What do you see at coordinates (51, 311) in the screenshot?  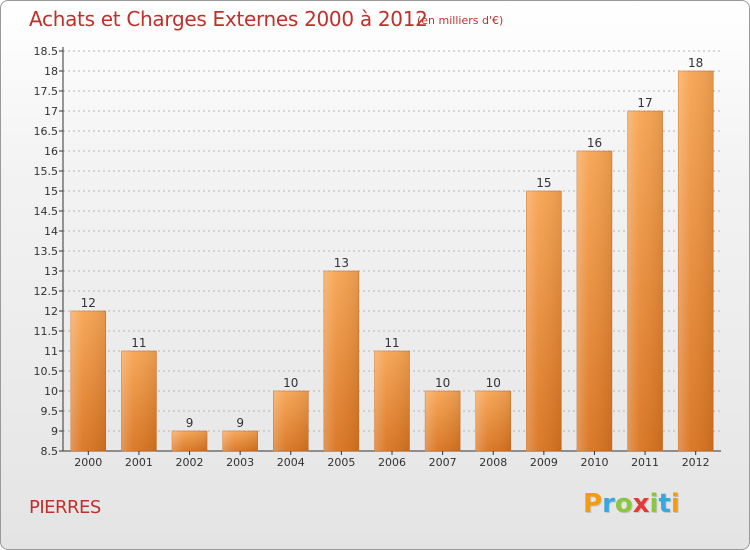 I see `y-tick-label: 12` at bounding box center [51, 311].